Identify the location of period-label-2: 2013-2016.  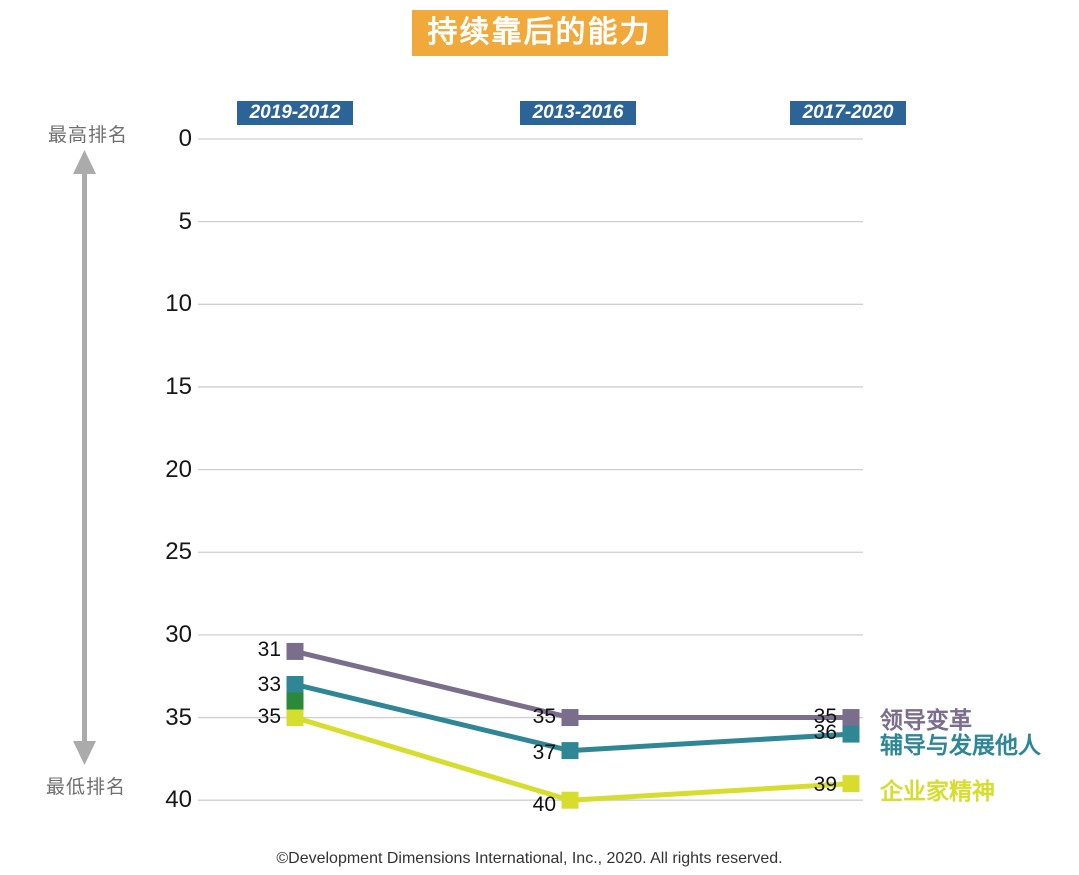
(578, 113).